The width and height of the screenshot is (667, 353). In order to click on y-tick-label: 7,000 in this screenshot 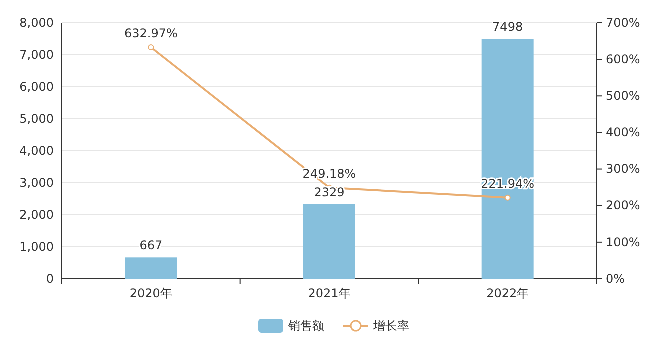, I will do `click(37, 55)`.